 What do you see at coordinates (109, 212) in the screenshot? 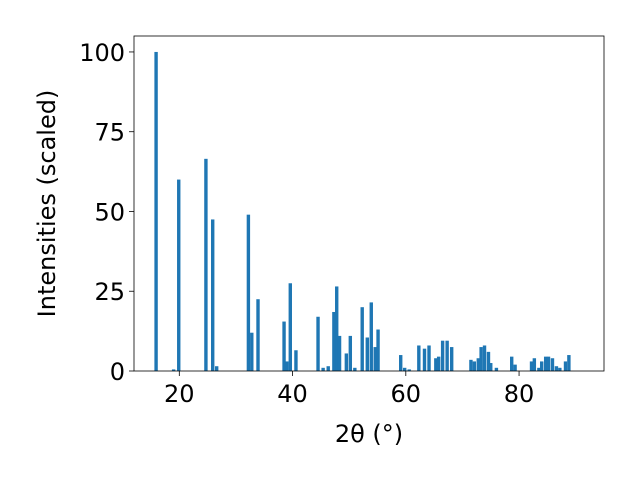
I see `y-tick-label: 50` at bounding box center [109, 212].